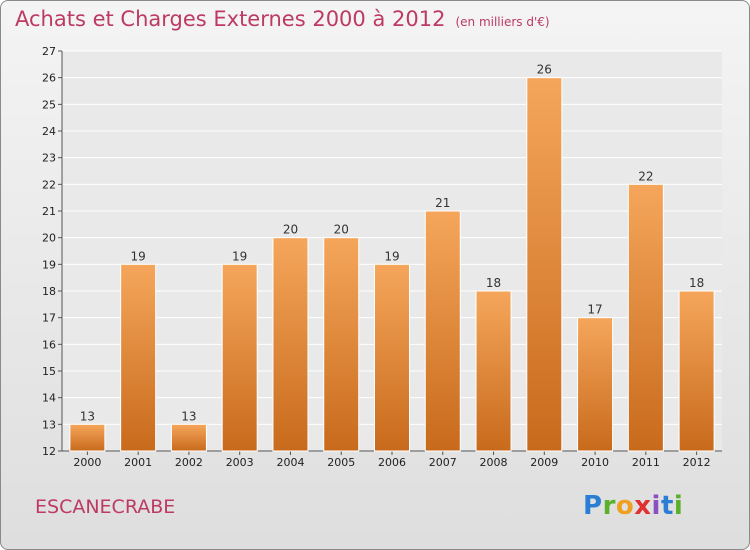 The image size is (750, 550). What do you see at coordinates (188, 437) in the screenshot?
I see `bar-2002` at bounding box center [188, 437].